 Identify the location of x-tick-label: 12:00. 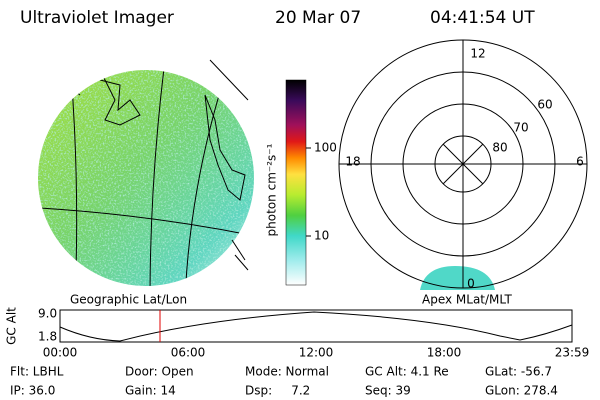
(316, 353).